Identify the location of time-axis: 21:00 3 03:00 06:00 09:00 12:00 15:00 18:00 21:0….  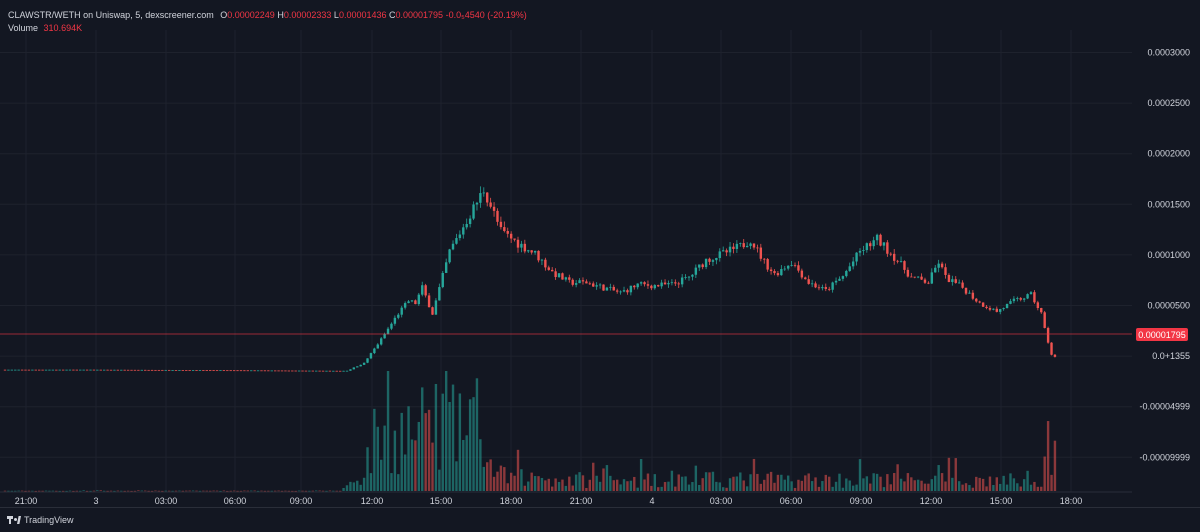
(549, 501).